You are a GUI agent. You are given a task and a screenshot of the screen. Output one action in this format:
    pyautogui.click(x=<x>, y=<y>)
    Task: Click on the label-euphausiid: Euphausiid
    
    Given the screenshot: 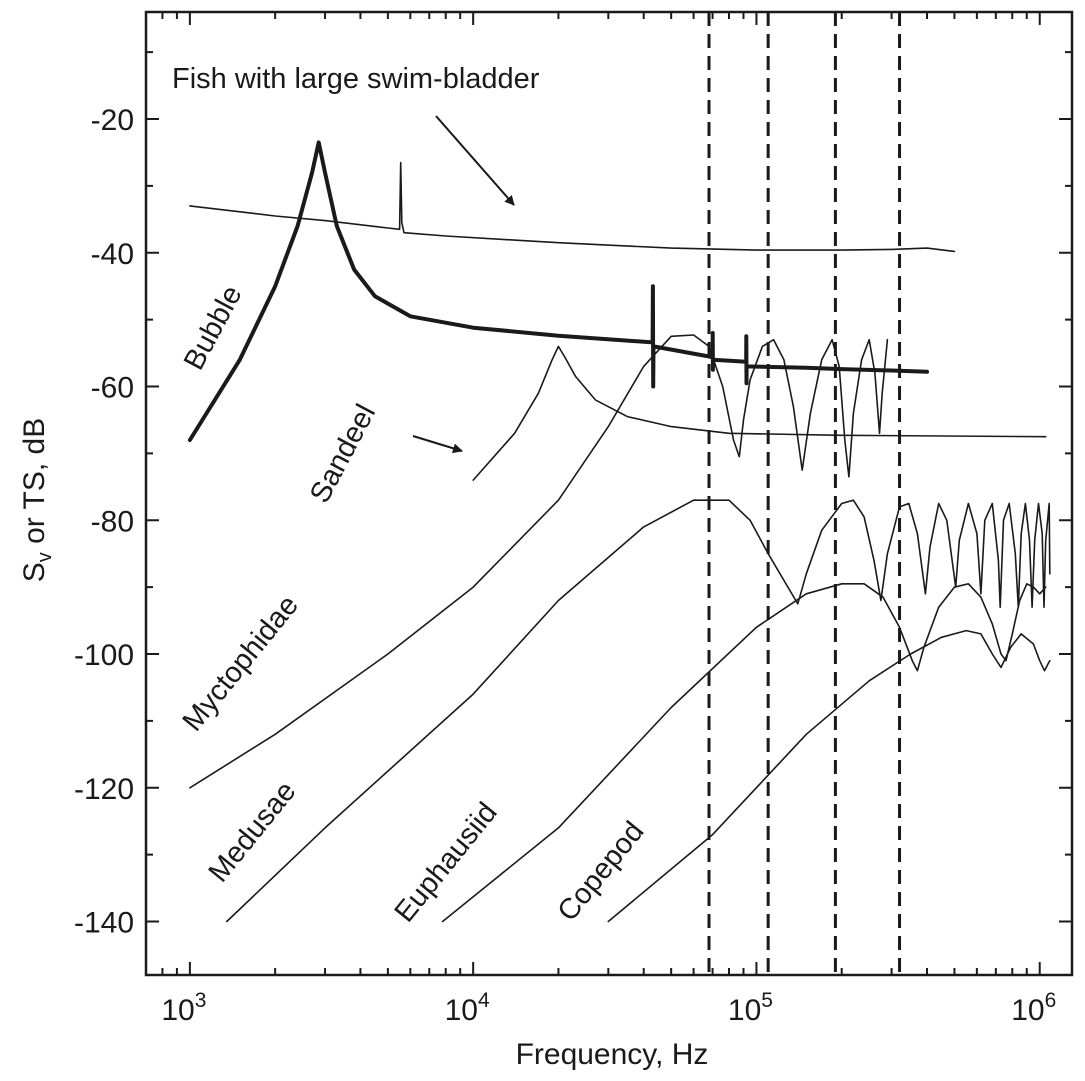 What is the action you would take?
    pyautogui.click(x=446, y=863)
    